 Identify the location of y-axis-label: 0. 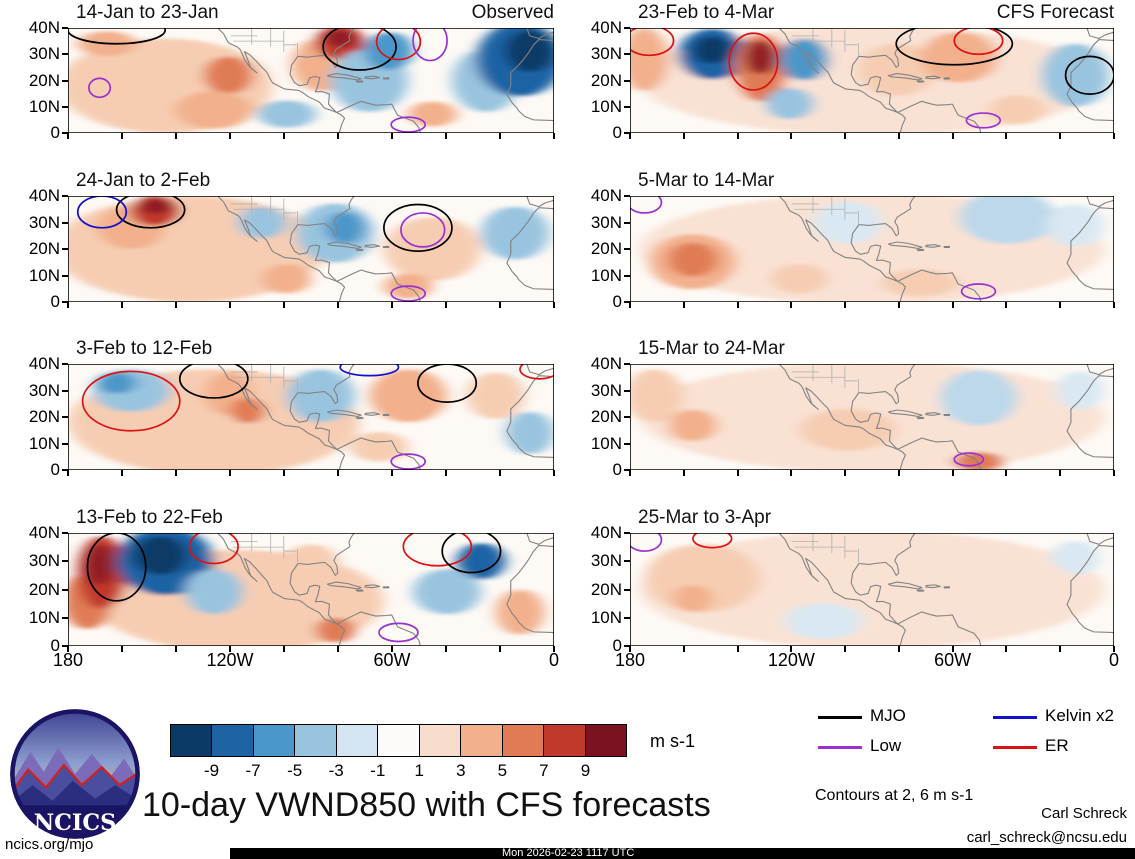
(617, 132).